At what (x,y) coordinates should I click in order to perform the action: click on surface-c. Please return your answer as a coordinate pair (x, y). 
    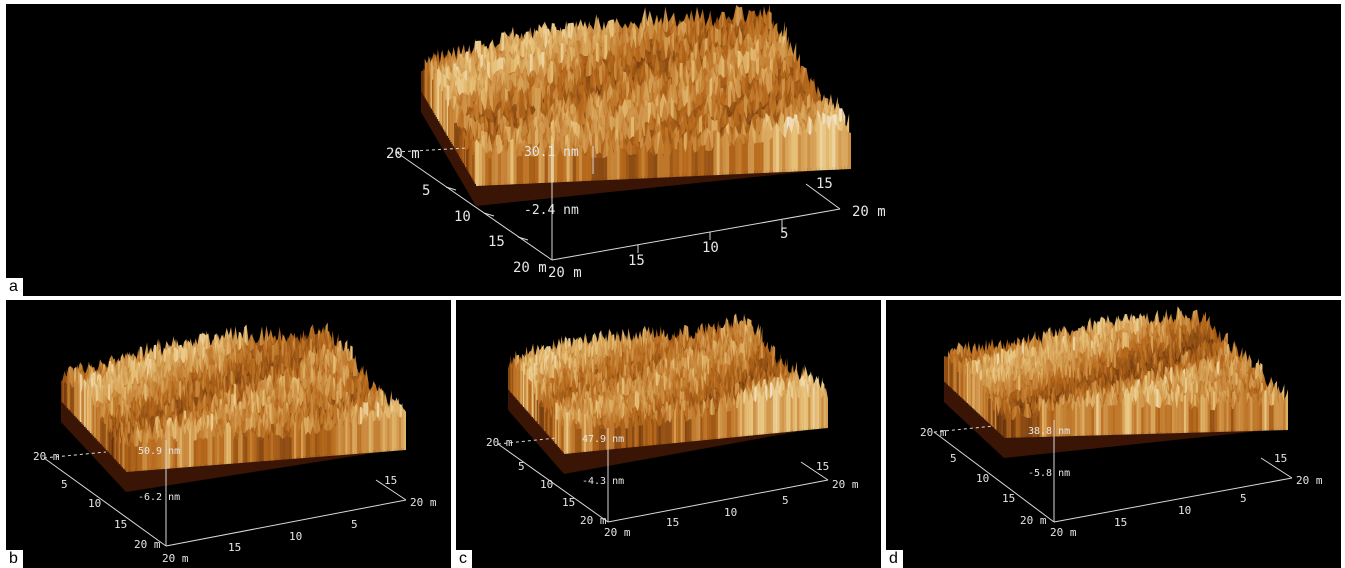
    Looking at the image, I should click on (668, 393).